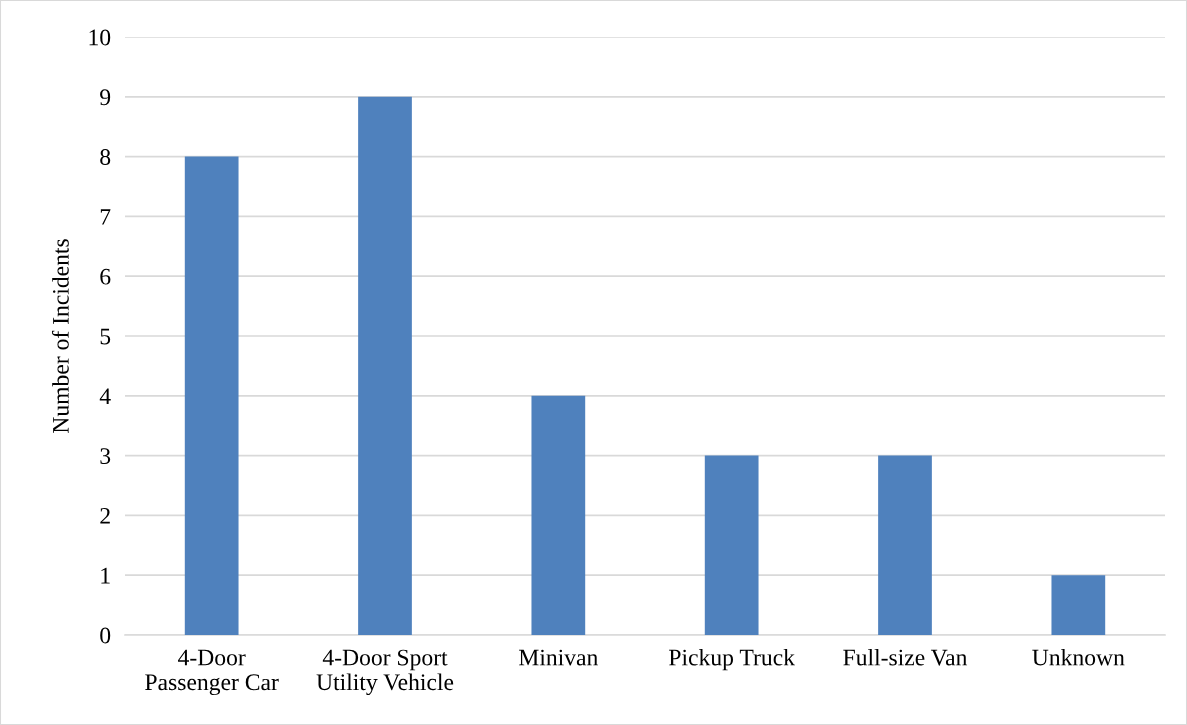  What do you see at coordinates (105, 157) in the screenshot?
I see `y-tick-label: 8` at bounding box center [105, 157].